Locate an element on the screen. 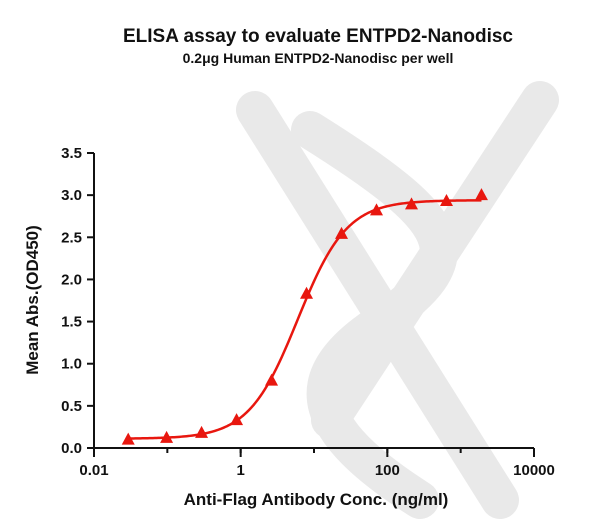 The image size is (600, 530). x-tick-label: 10000 is located at coordinates (534, 470).